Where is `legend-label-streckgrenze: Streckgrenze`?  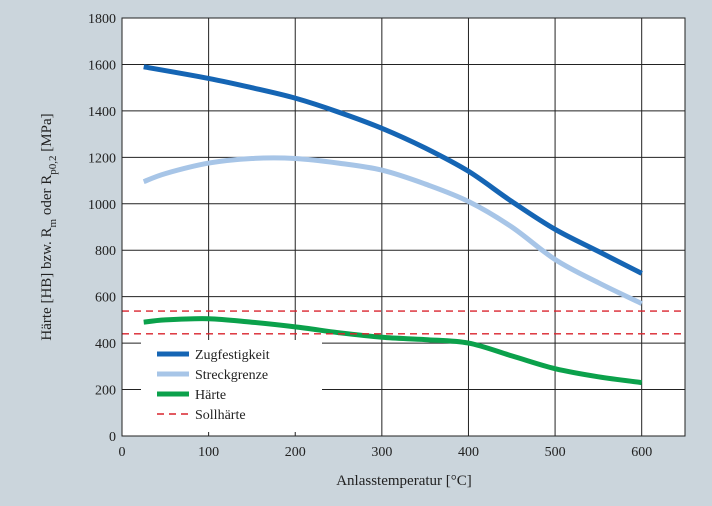
legend-label-streckgrenze: Streckgrenze is located at coordinates (231, 375).